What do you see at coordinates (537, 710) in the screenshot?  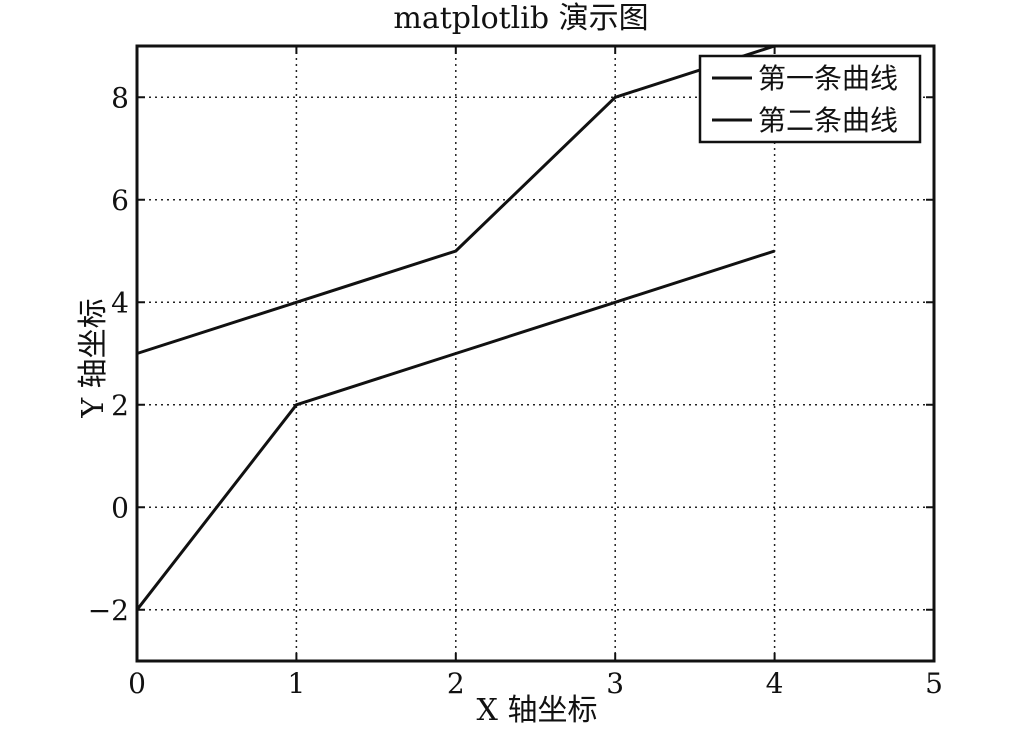 I see `x-axis-title: X 轴坐标` at bounding box center [537, 710].